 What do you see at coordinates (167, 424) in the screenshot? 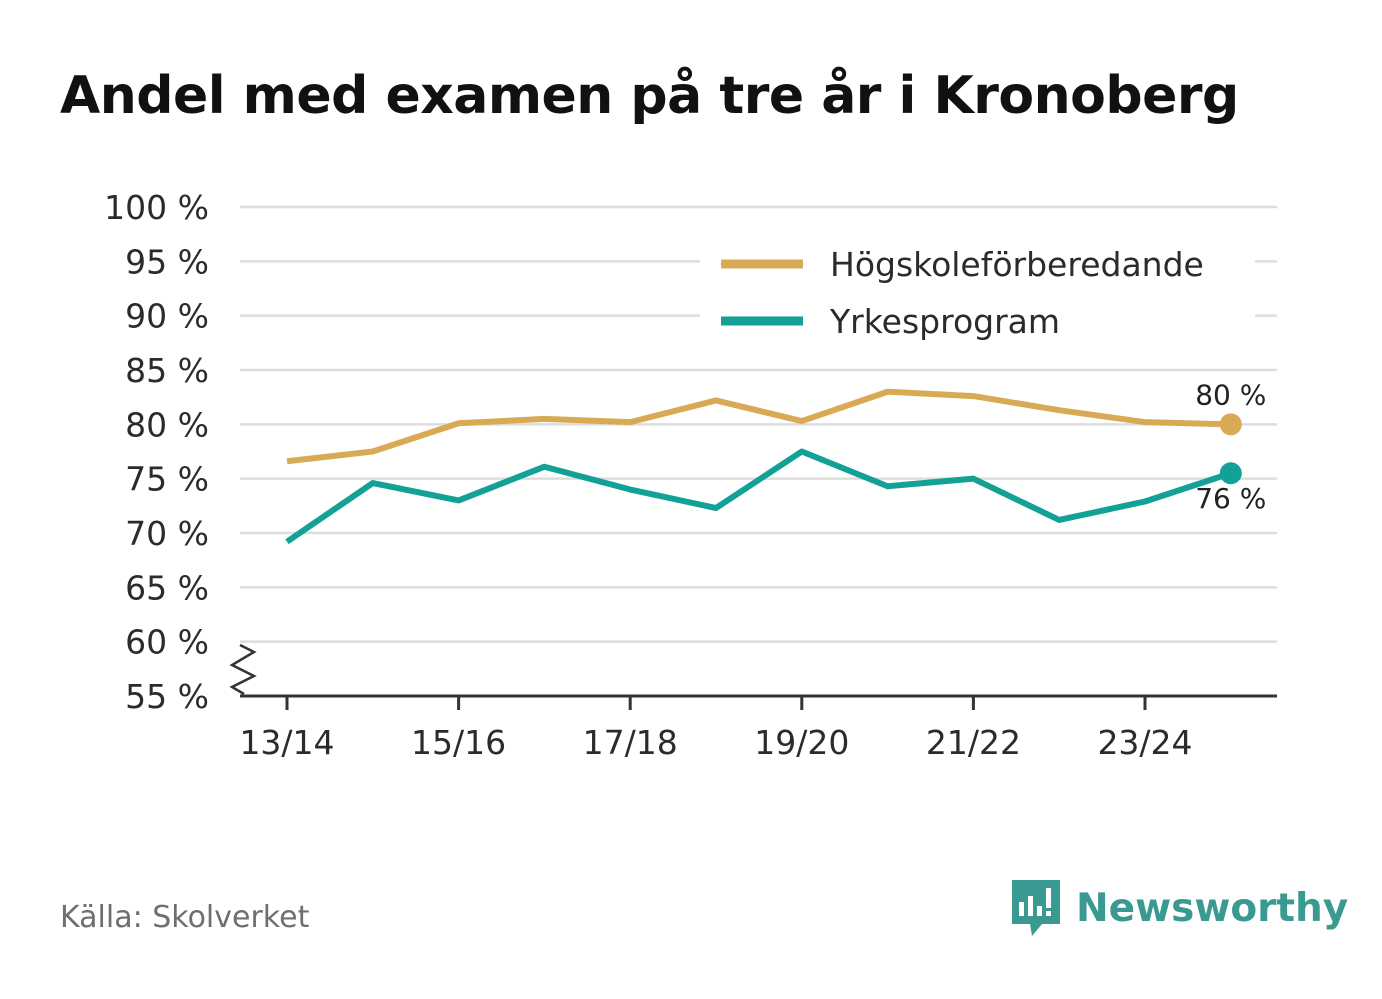
I see `y-tick-label: 80 %` at bounding box center [167, 424].